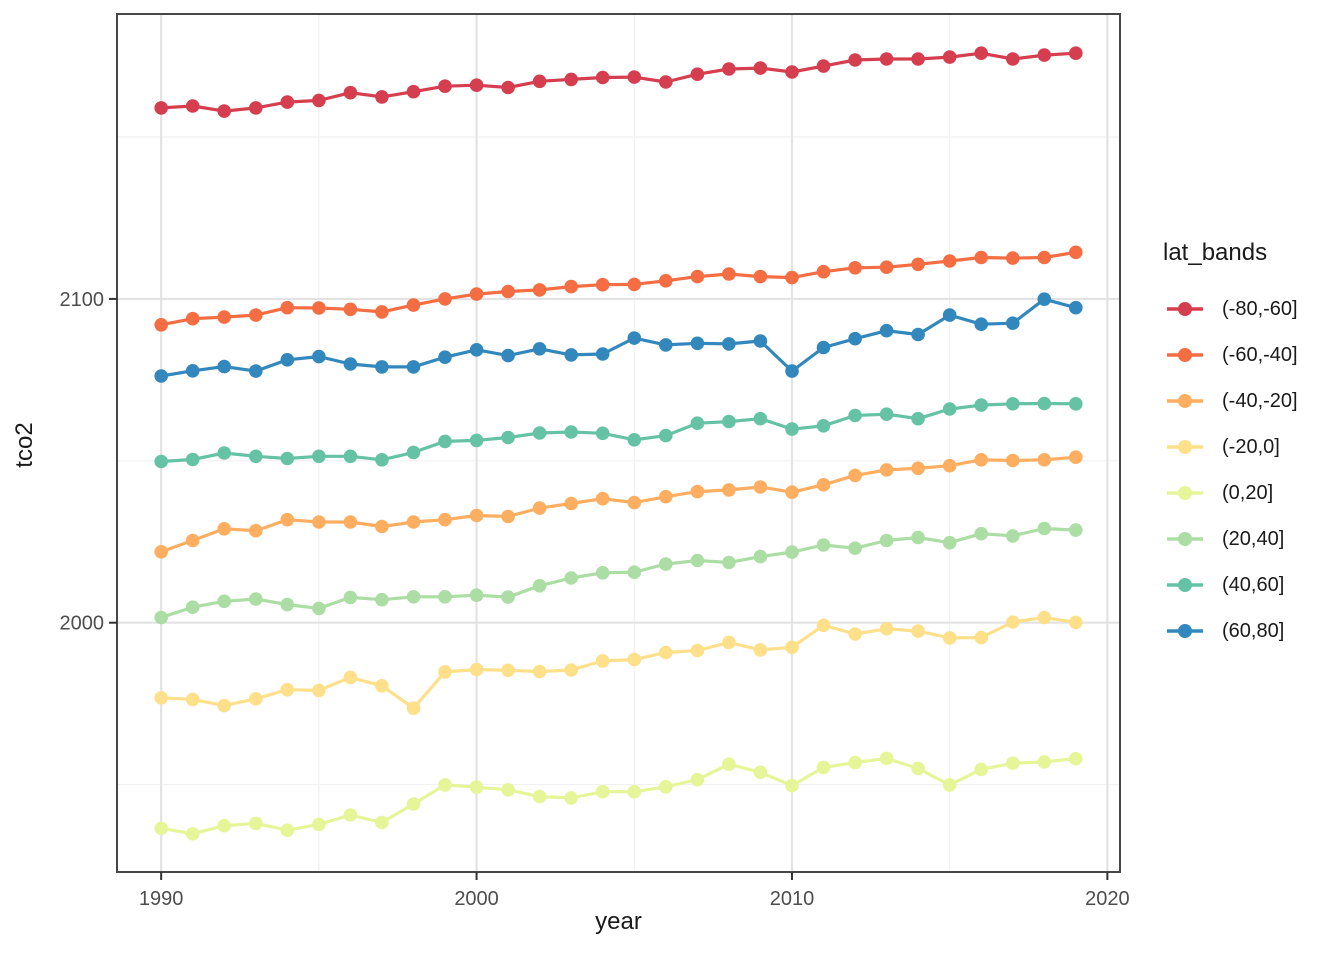 The width and height of the screenshot is (1344, 960). I want to click on legend-item-label: (-60,-40], so click(1260, 354).